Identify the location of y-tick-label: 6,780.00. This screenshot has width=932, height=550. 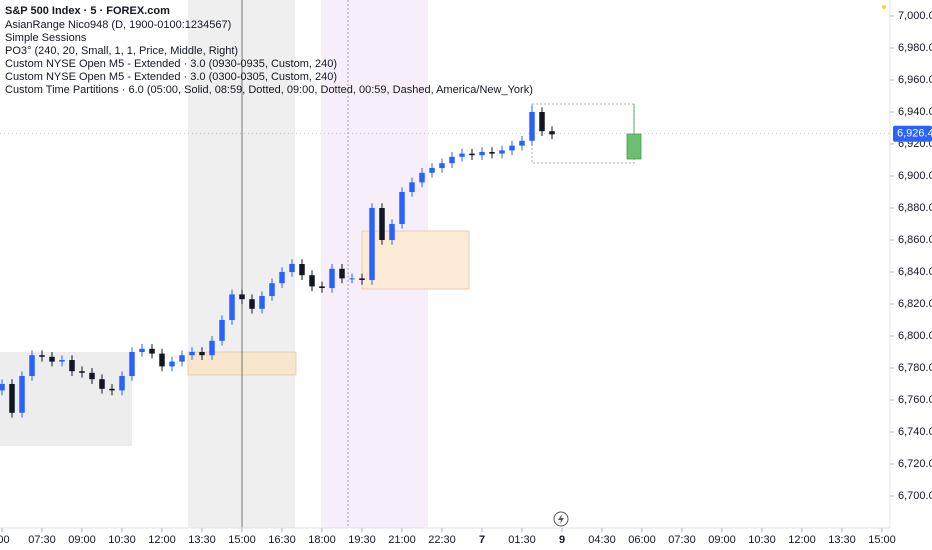
(915, 368).